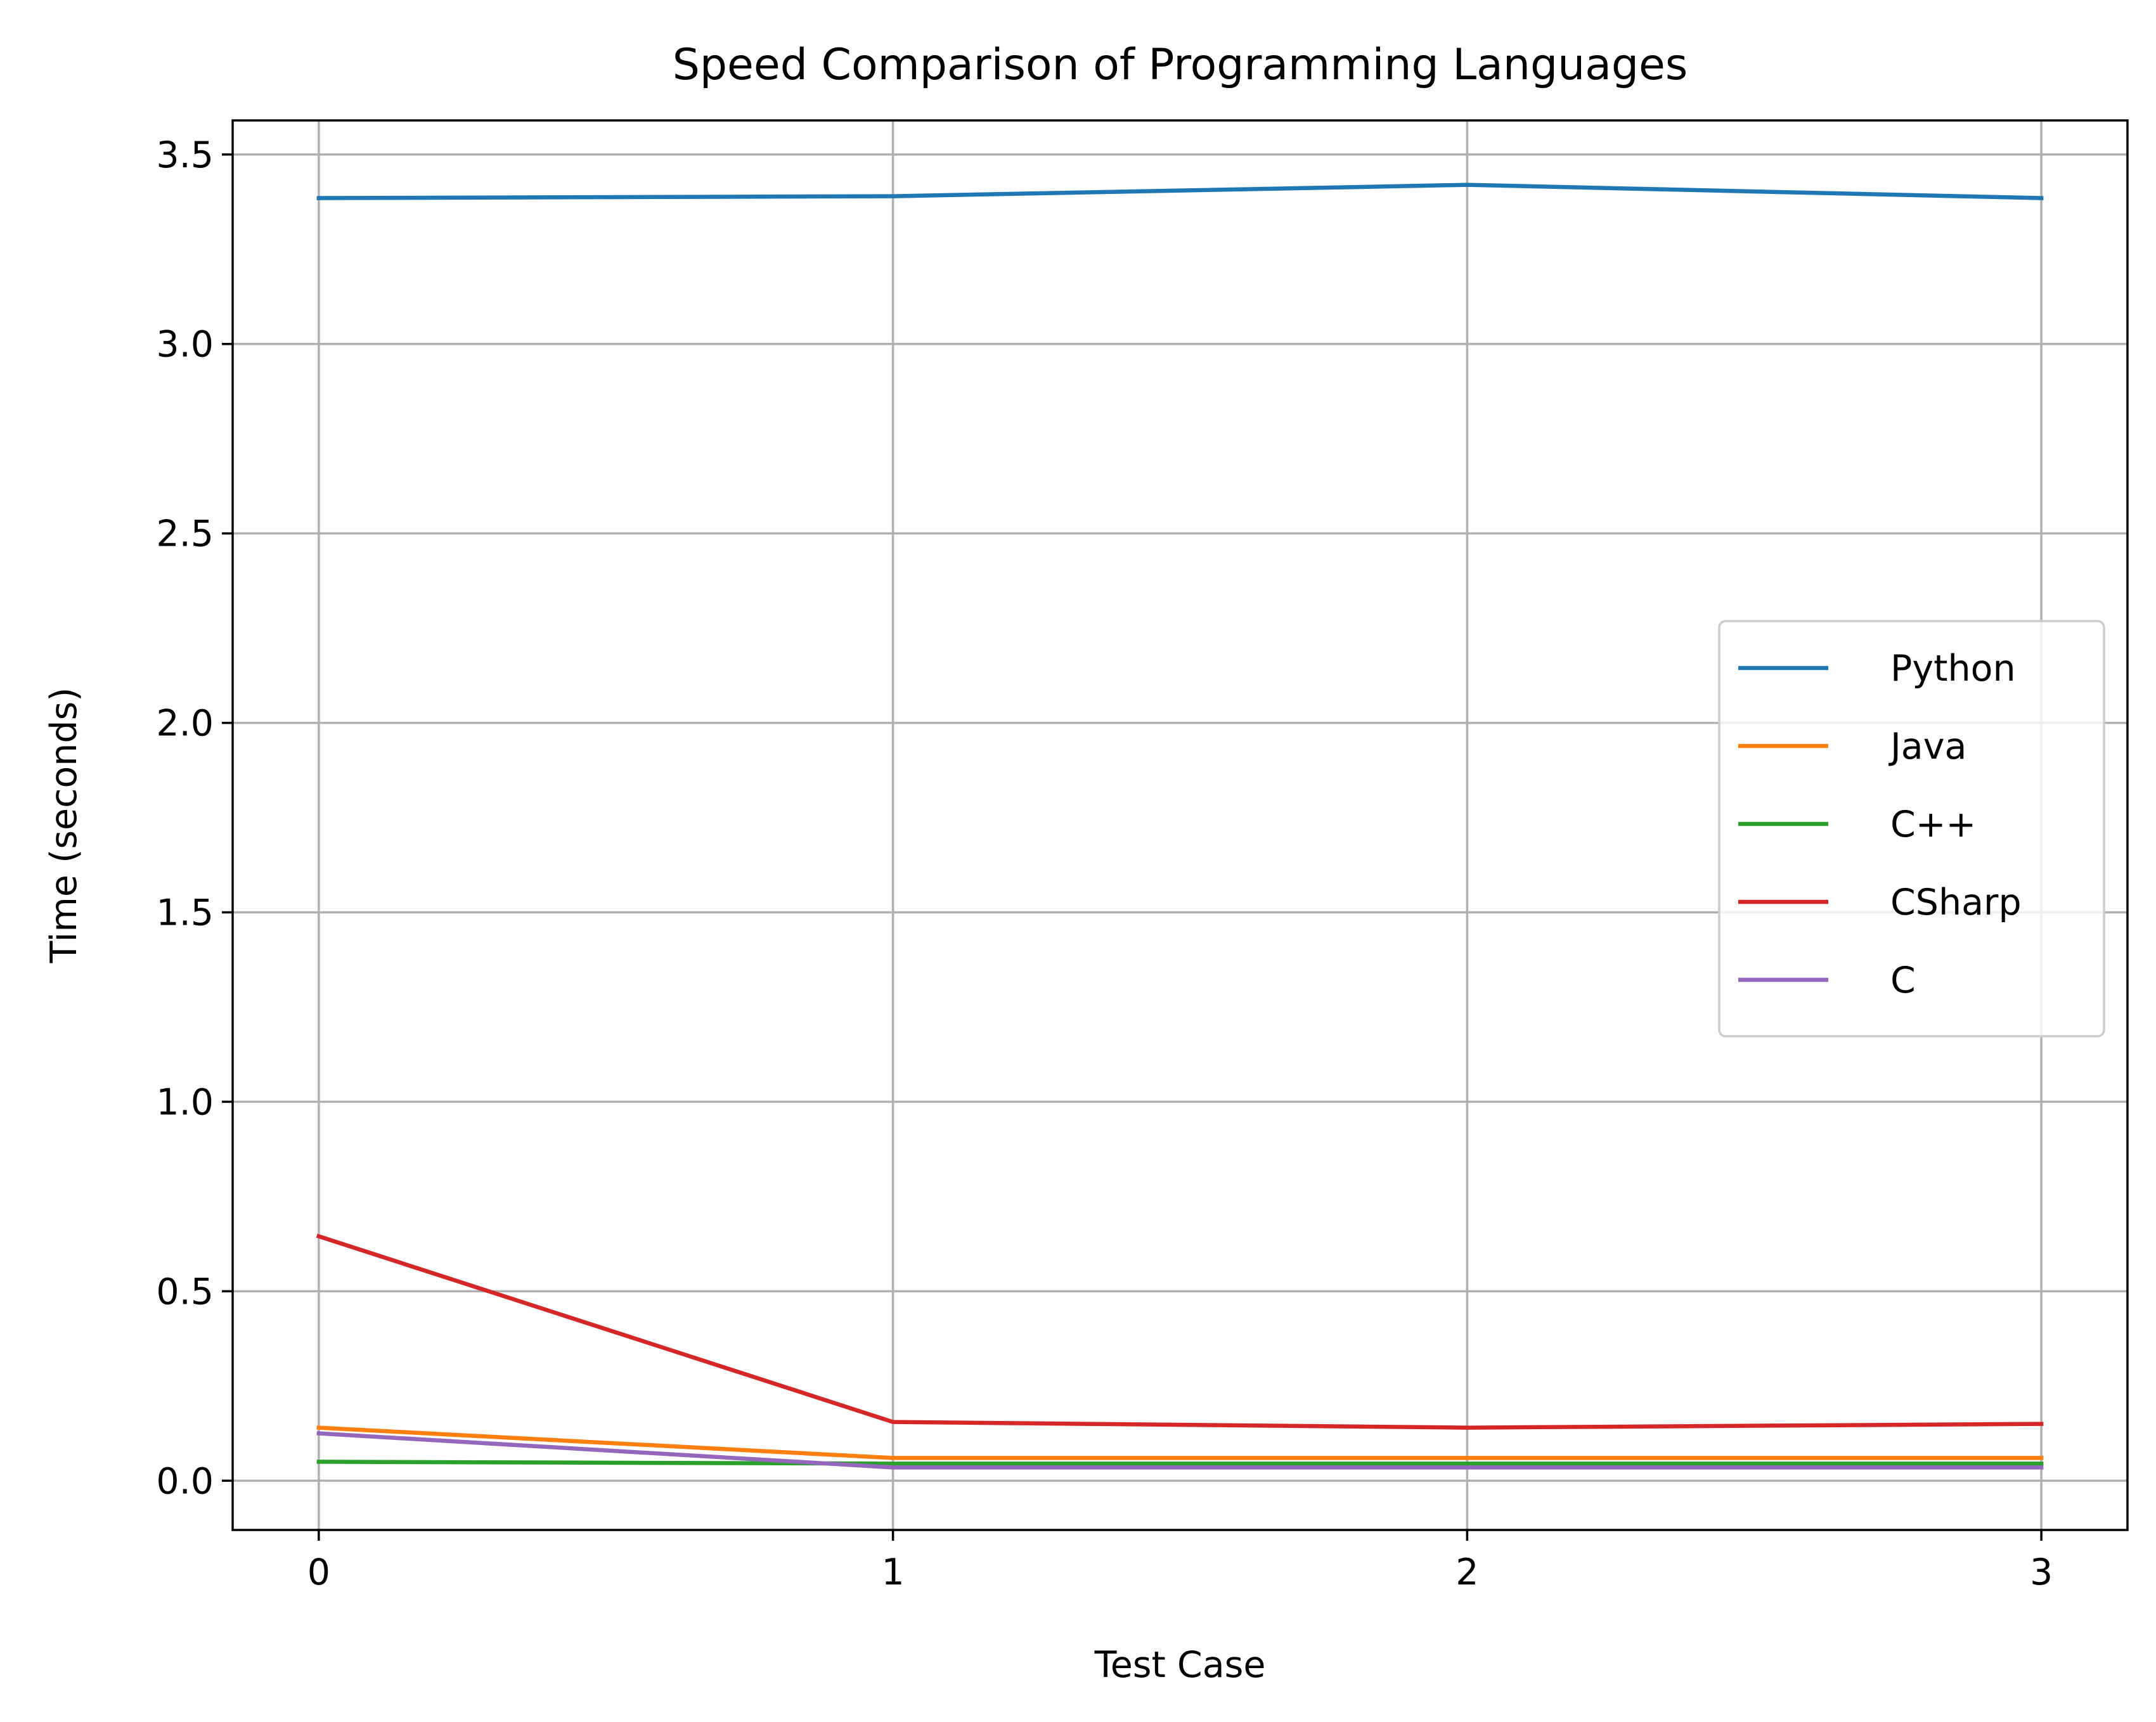 The image size is (2156, 1722). I want to click on x-tick-label: 1, so click(893, 1572).